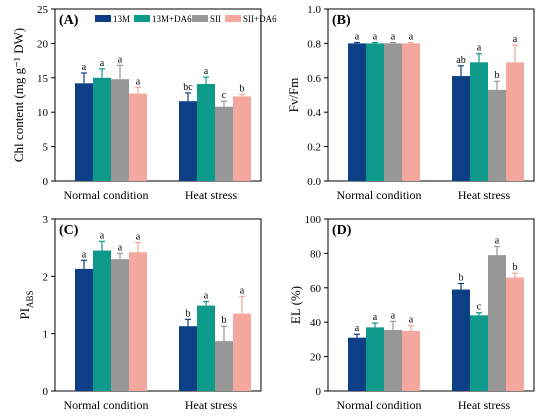 This screenshot has width=550, height=417. Describe the element at coordinates (316, 254) in the screenshot. I see `y-tick-label: 80` at that location.